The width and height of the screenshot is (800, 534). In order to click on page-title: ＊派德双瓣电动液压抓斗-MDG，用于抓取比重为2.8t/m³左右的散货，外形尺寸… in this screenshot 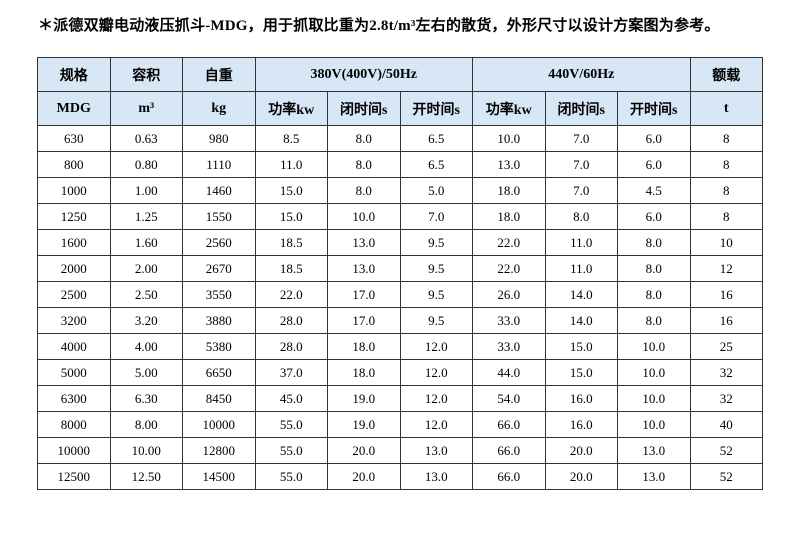, I will do `click(379, 26)`.